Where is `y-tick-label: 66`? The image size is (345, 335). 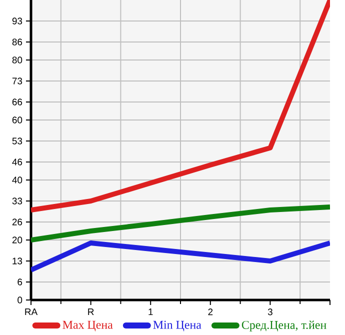
y-tick-label: 66 is located at coordinates (17, 102).